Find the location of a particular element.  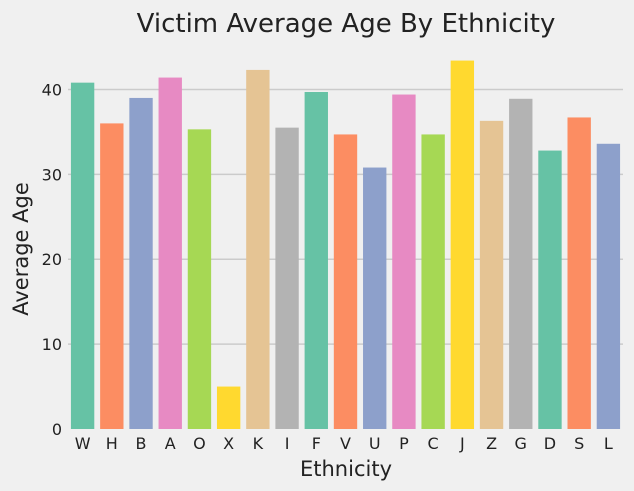

x-tick-label: X is located at coordinates (228, 443).